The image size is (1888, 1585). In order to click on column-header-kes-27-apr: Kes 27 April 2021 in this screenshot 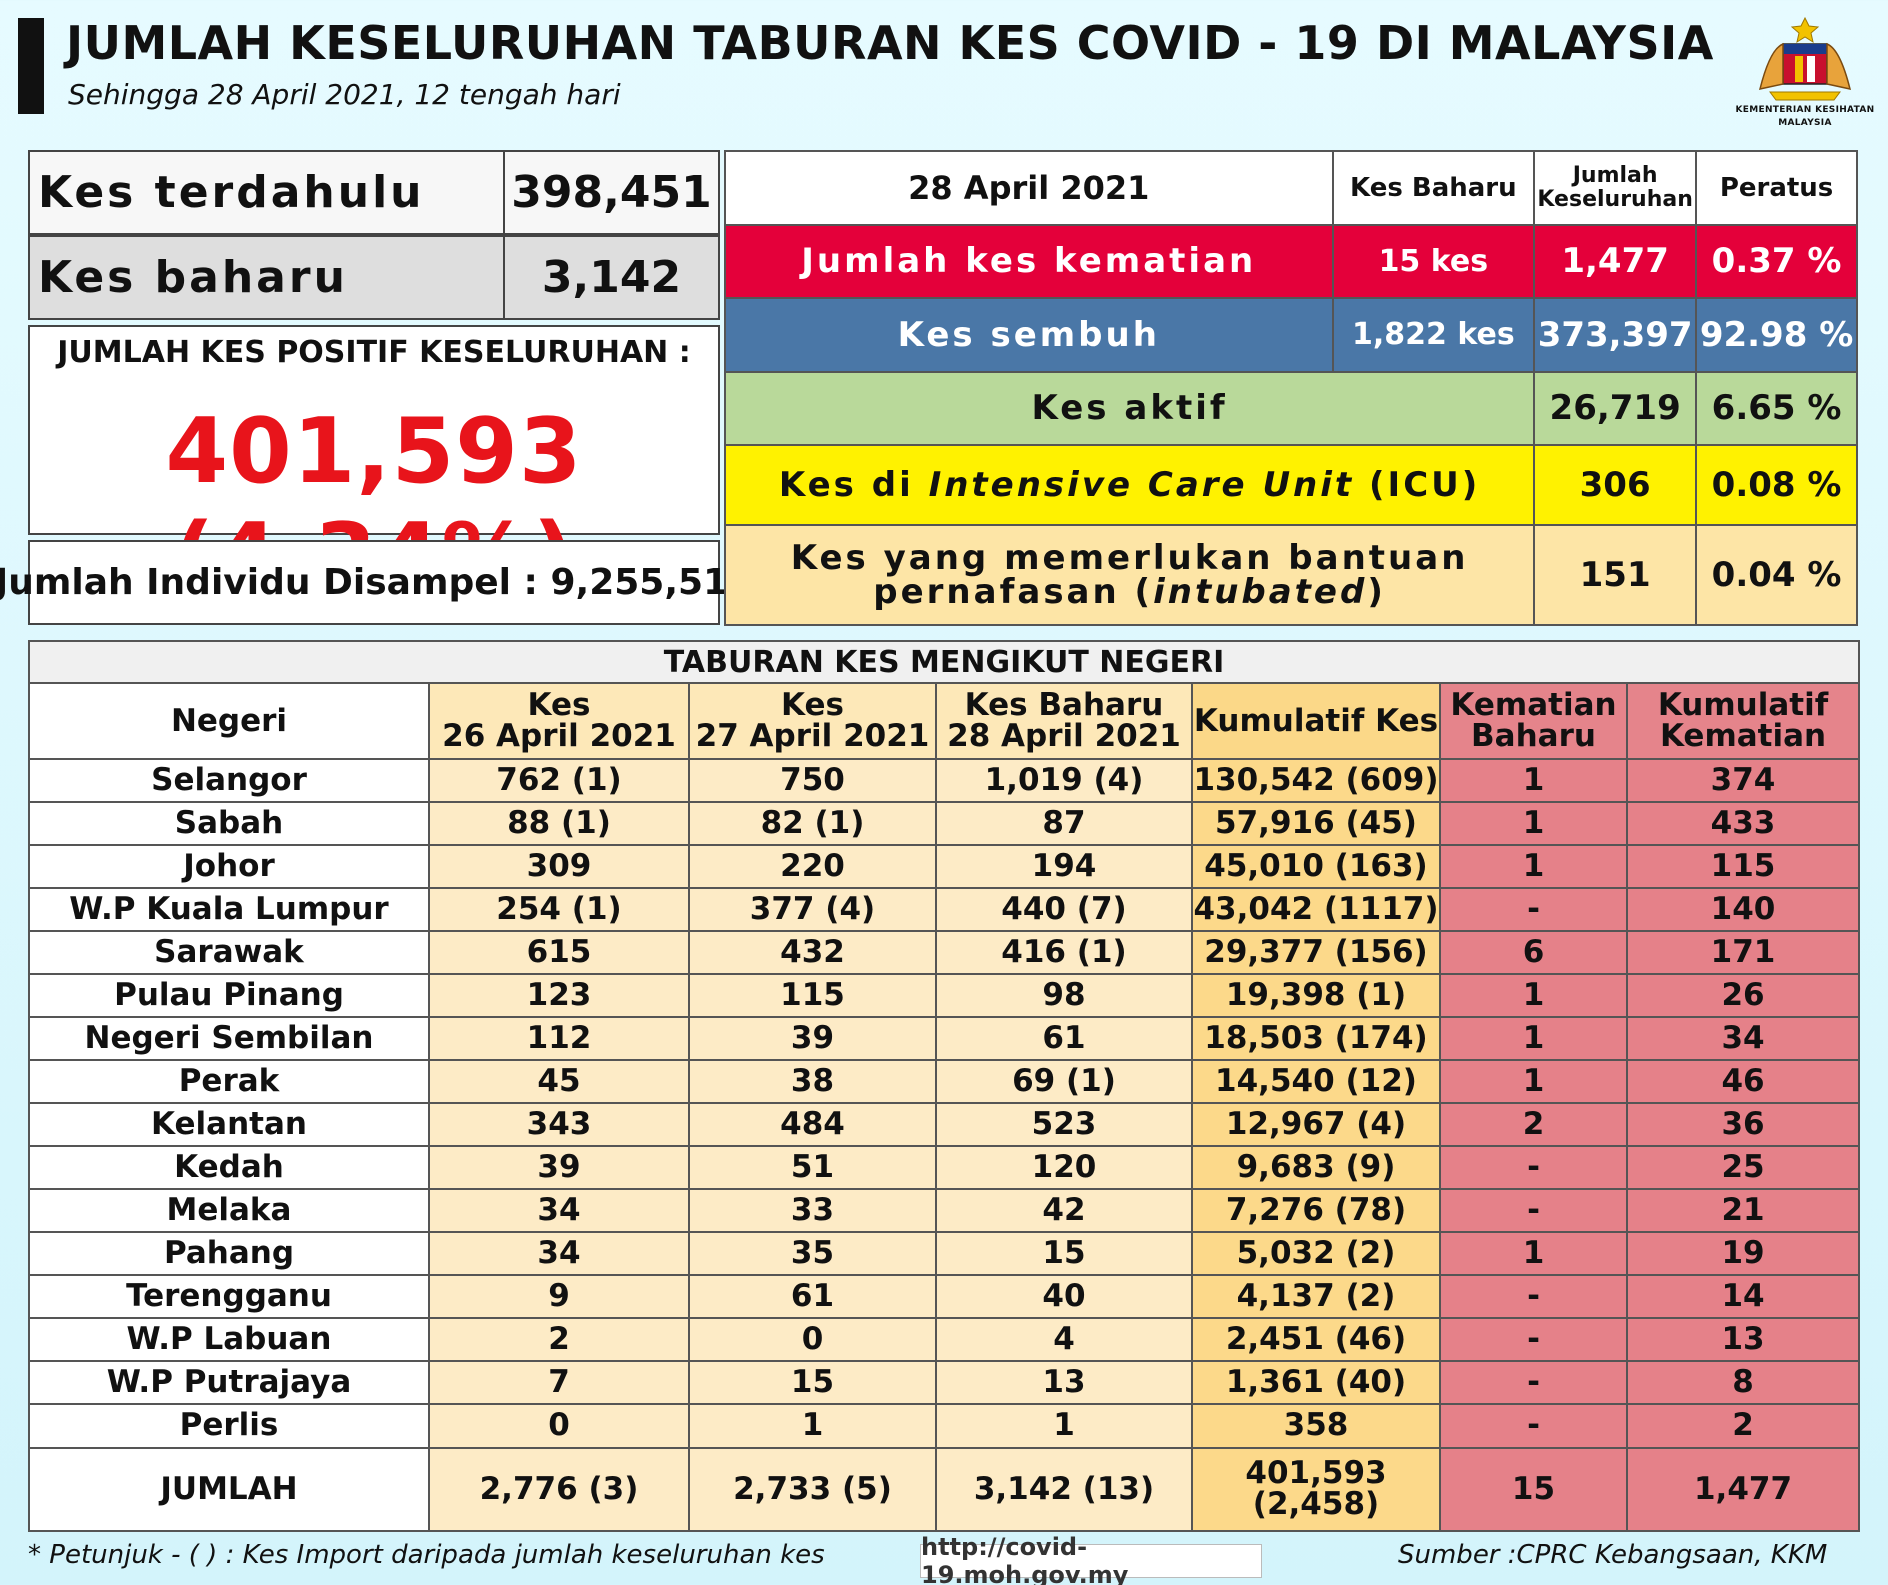, I will do `click(812, 721)`.